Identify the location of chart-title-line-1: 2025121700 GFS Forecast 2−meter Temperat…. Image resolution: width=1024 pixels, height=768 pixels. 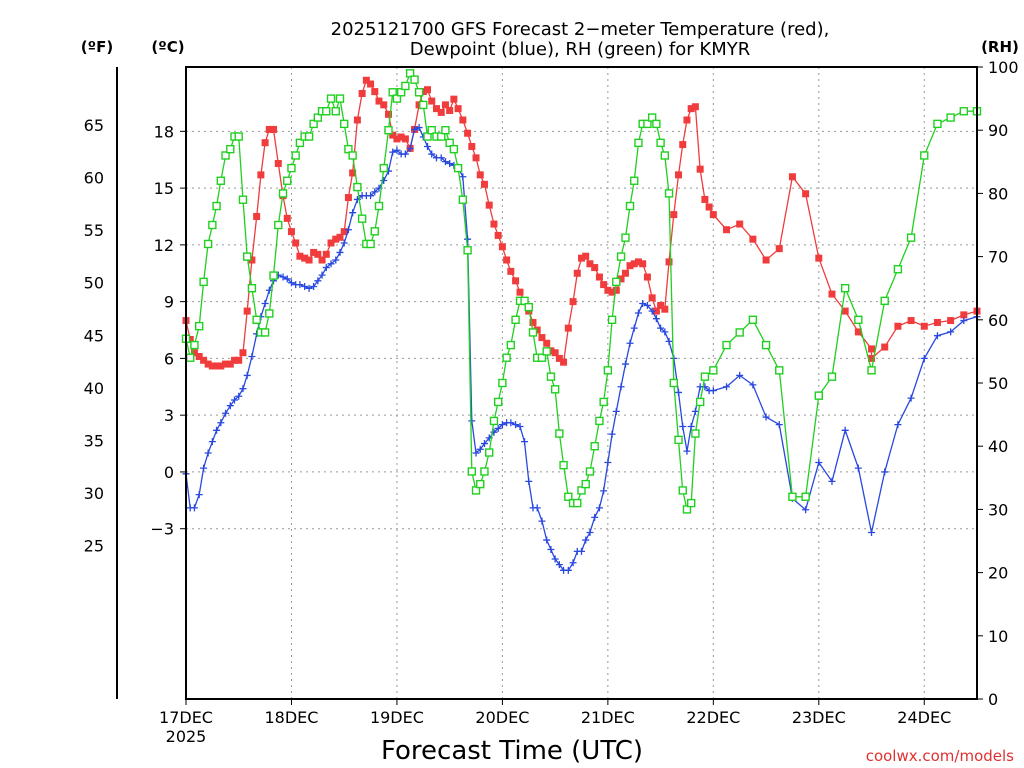
(580, 29).